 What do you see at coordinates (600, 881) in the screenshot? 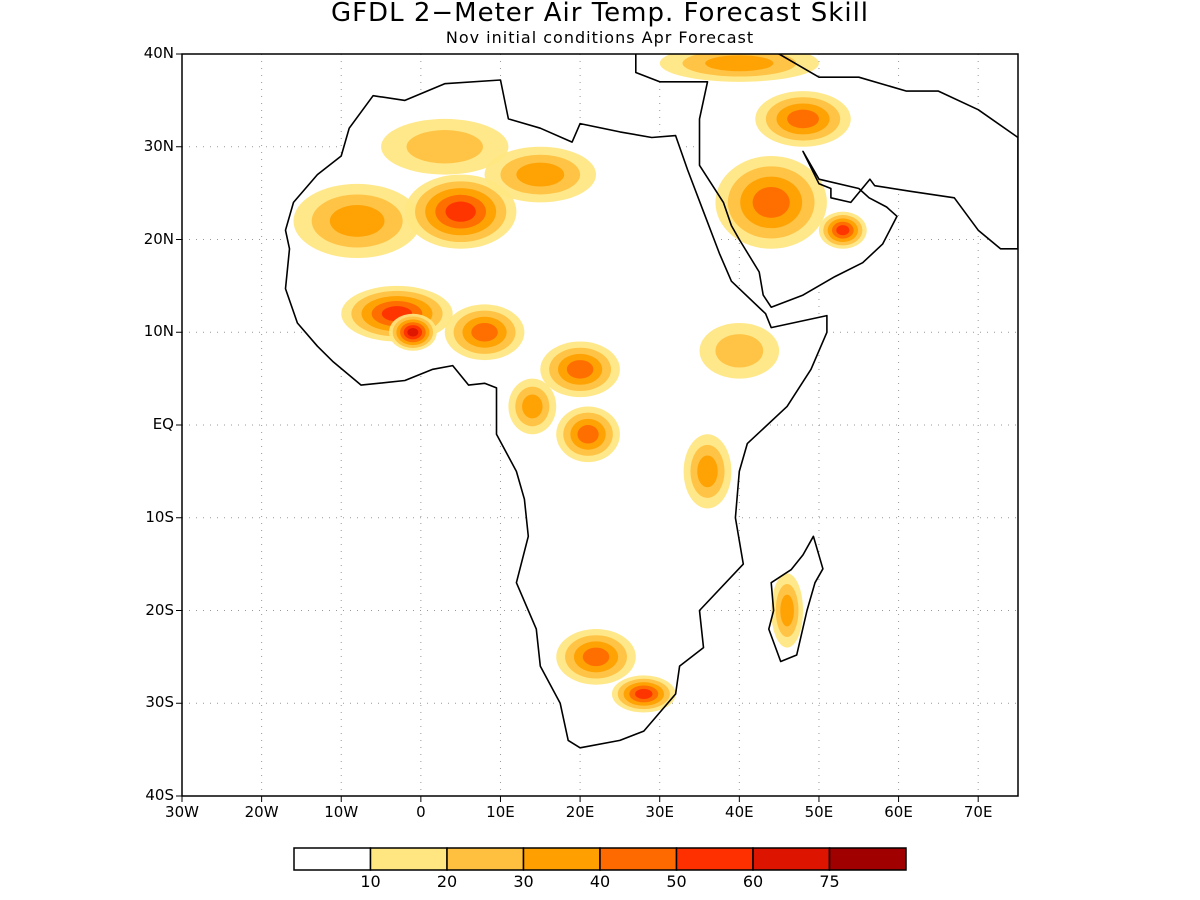
I see `colorbar-label: 40` at bounding box center [600, 881].